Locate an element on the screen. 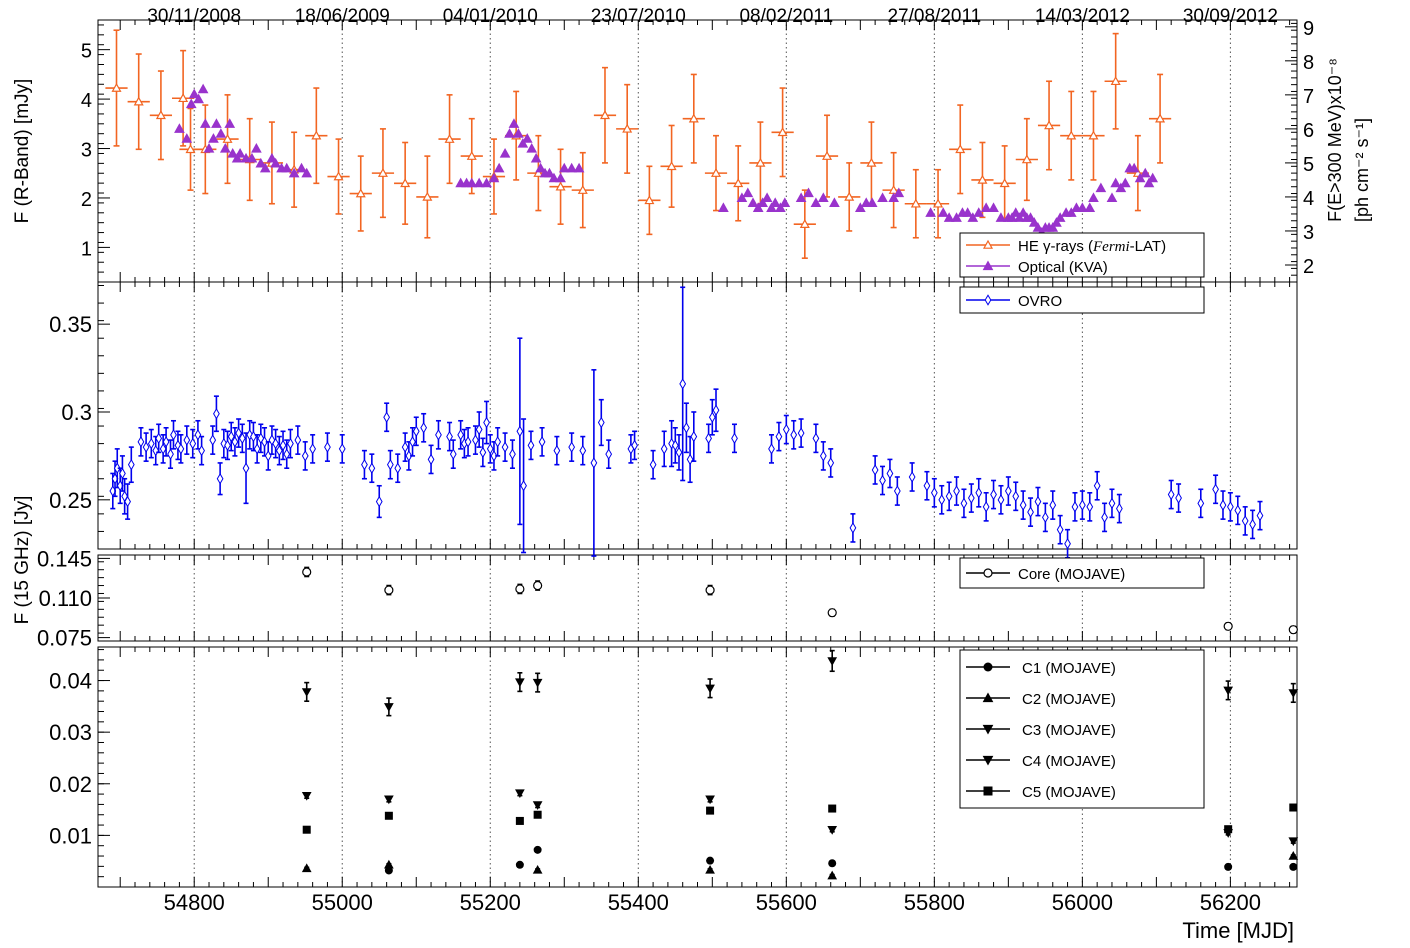 The image size is (1410, 948). legend-box is located at coordinates (1082, 573).